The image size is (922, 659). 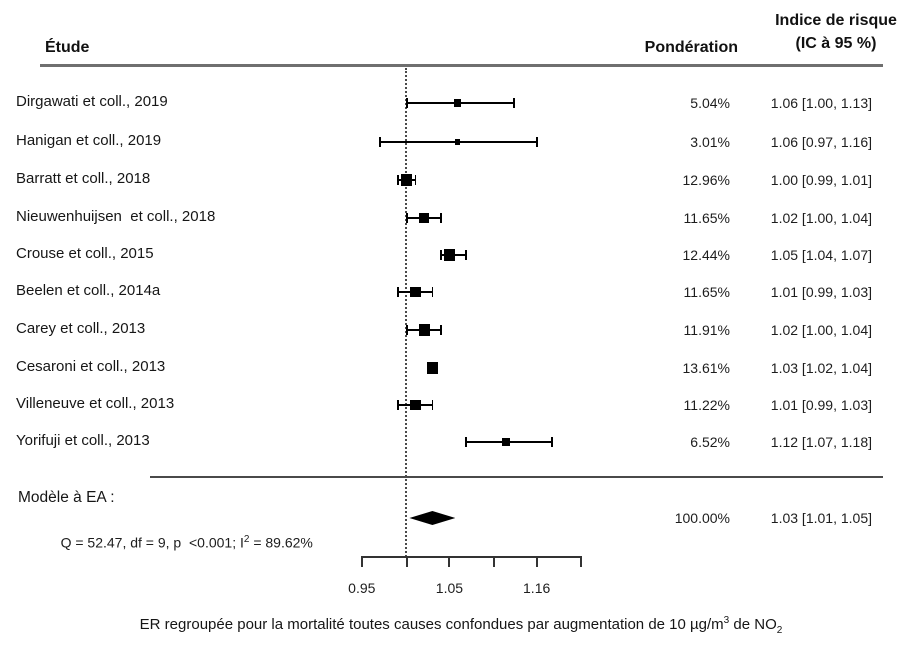 What do you see at coordinates (821, 442) in the screenshot?
I see `study-ci-text: 1.12 [1.07, 1.18]` at bounding box center [821, 442].